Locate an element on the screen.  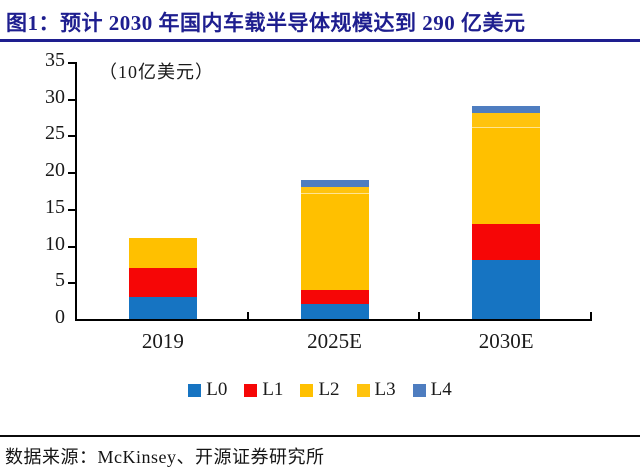
y-tick-label: 30 is located at coordinates (55, 96).